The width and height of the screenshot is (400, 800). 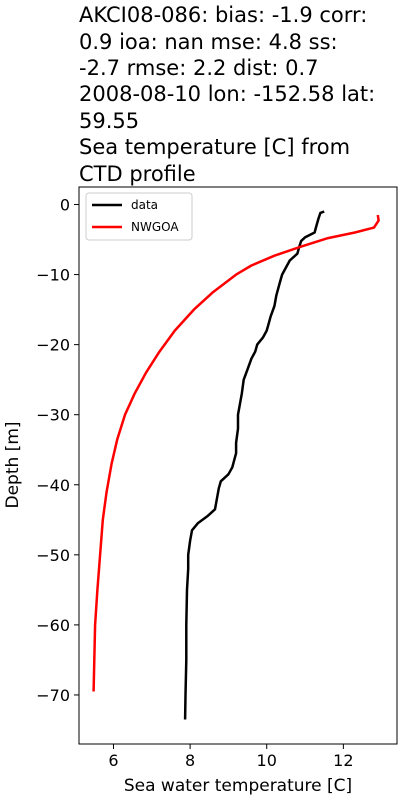 What do you see at coordinates (231, 757) in the screenshot?
I see `x-axis-ticks: 6 8 10 12` at bounding box center [231, 757].